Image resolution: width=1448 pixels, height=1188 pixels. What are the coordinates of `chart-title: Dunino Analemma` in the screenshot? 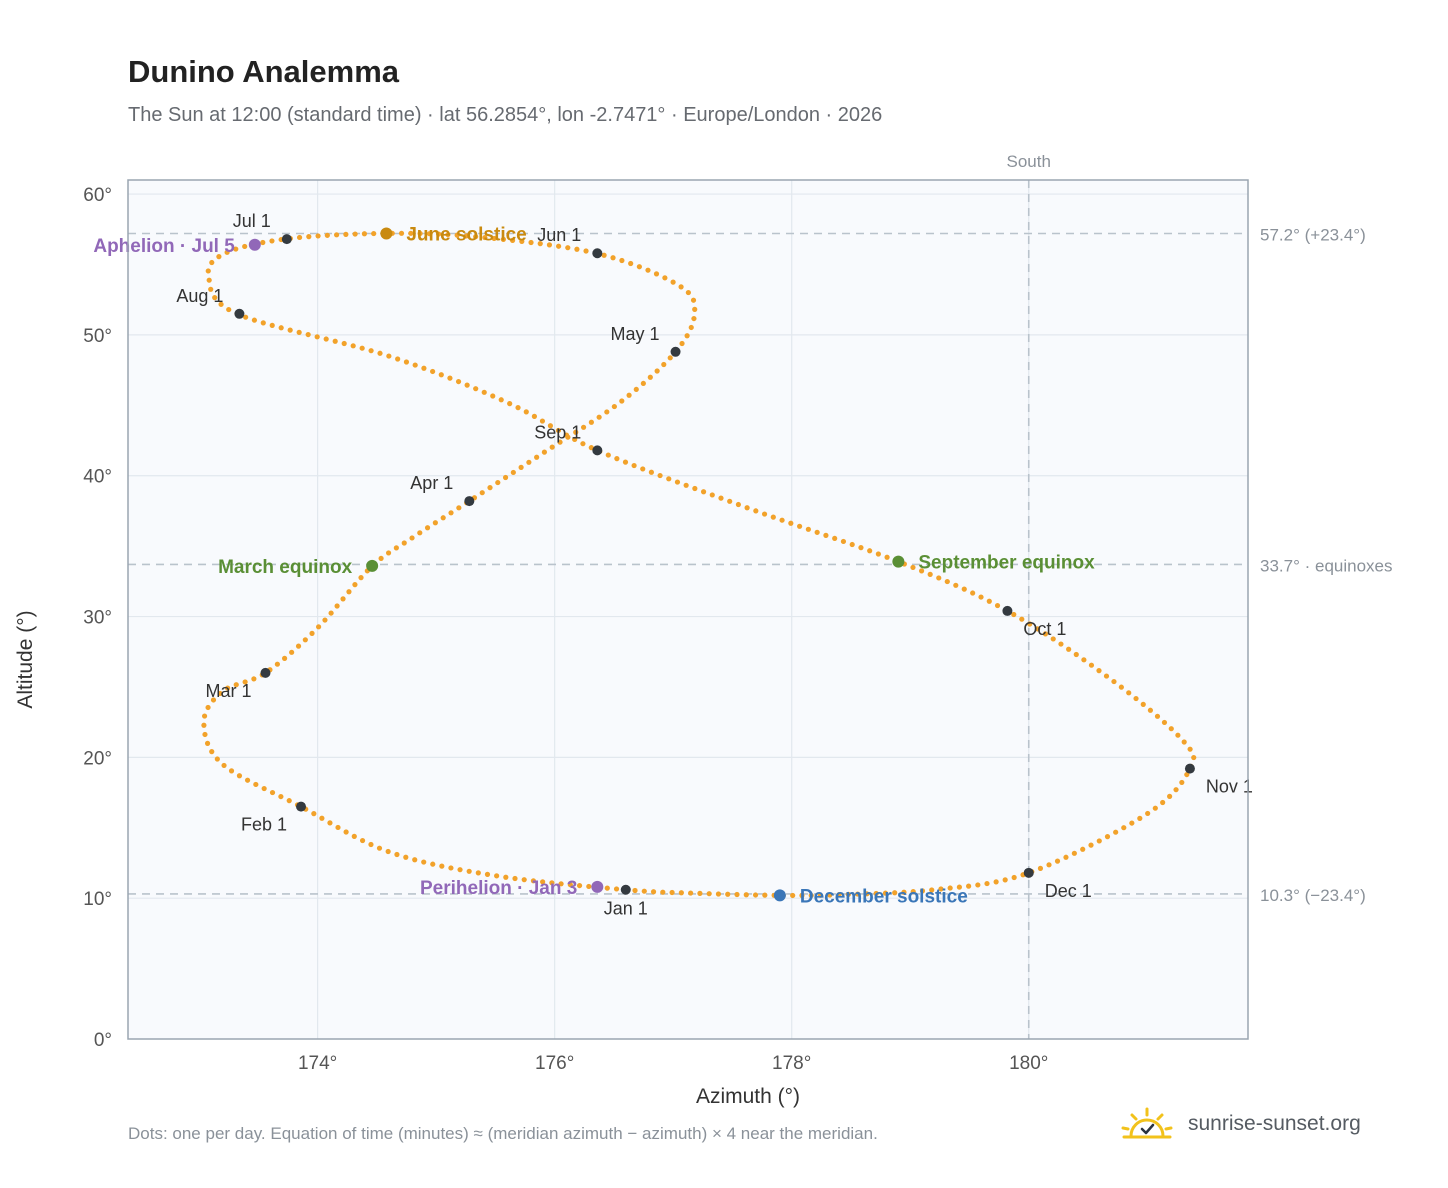 It's located at (263, 71).